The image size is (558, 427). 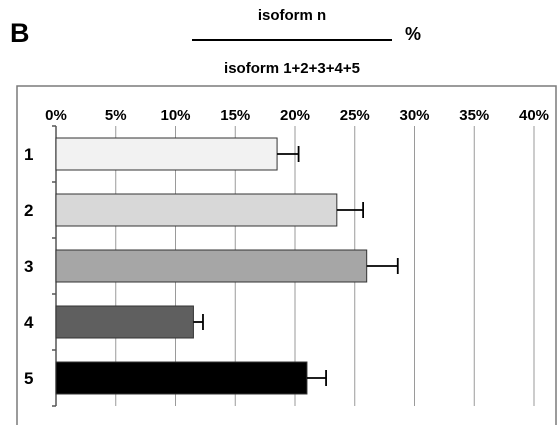 What do you see at coordinates (175, 115) in the screenshot?
I see `x-tick-label: 10%` at bounding box center [175, 115].